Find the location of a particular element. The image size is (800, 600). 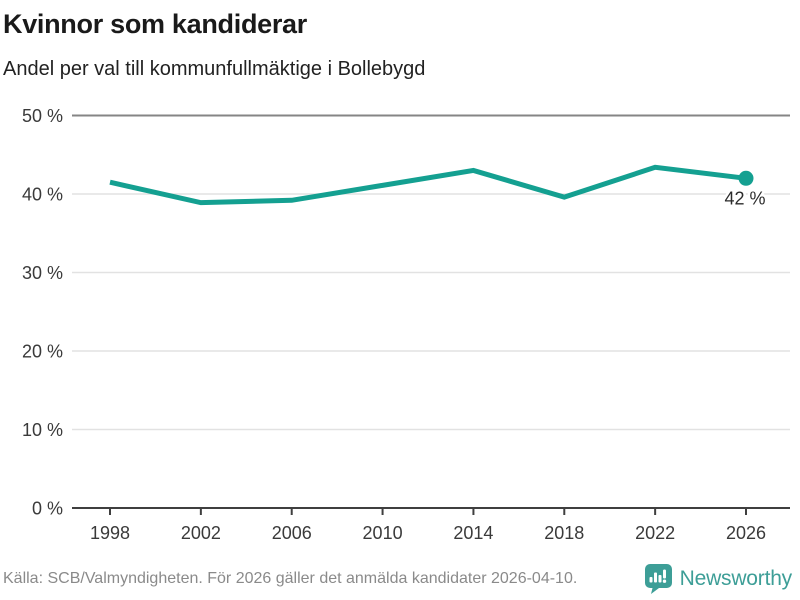

y-tick-label: 20 % is located at coordinates (42, 352).